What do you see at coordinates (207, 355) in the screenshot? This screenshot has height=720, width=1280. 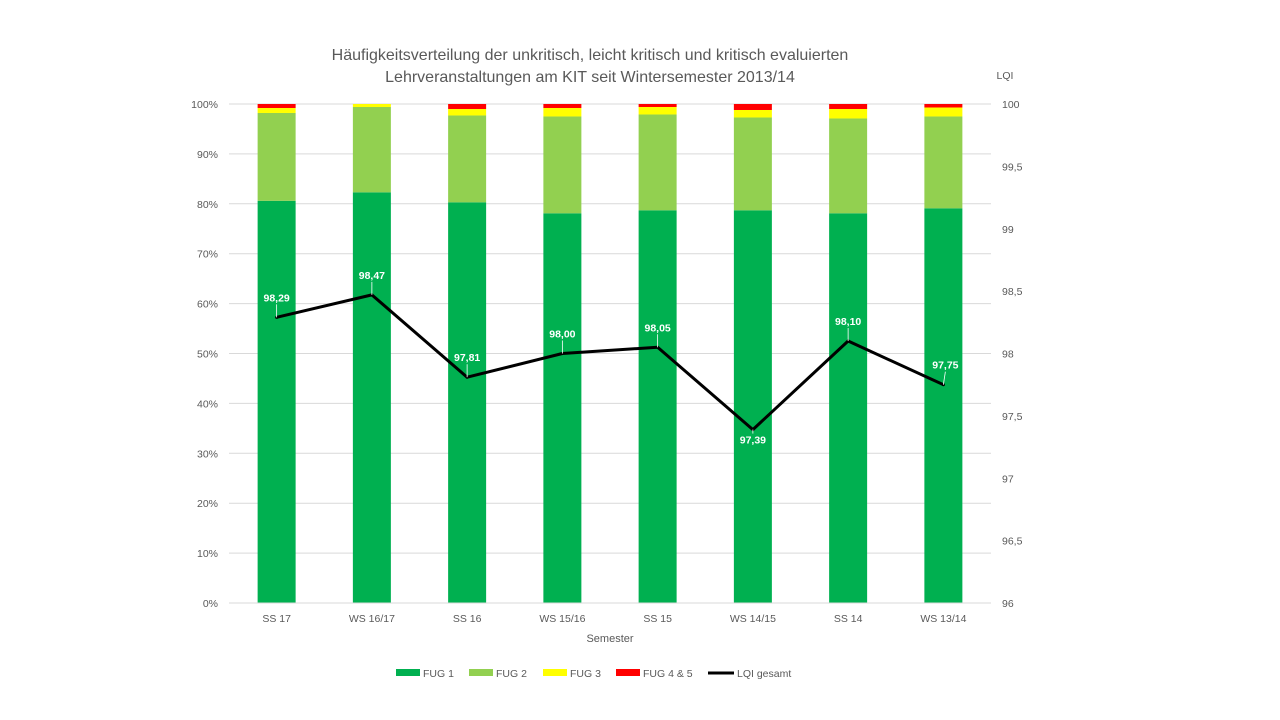 I see `y-tick-label: 50%` at bounding box center [207, 355].